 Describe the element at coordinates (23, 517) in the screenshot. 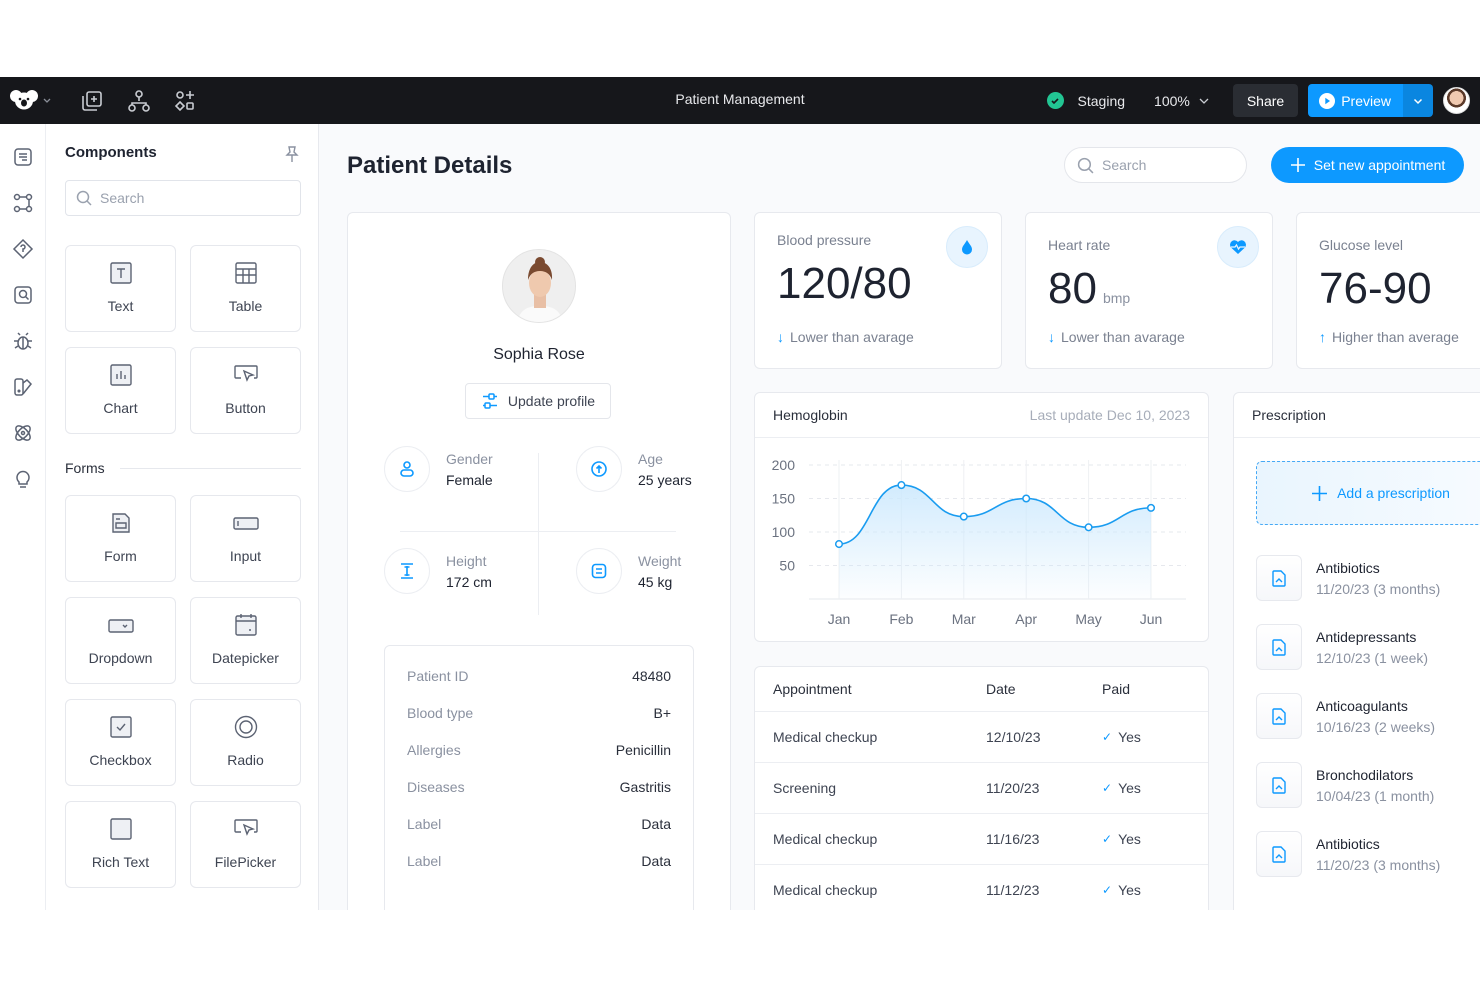

I see `left-icon-rail` at that location.